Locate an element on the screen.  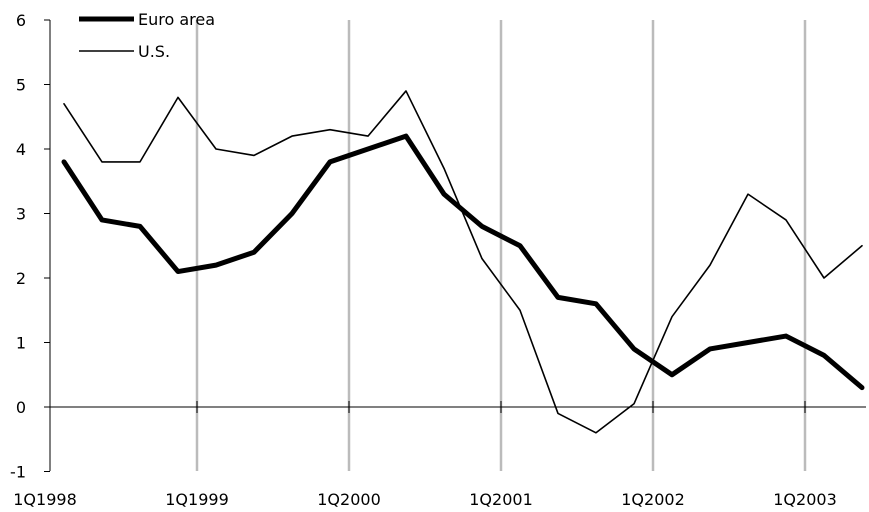
y-tick-label: 3 is located at coordinates (21, 214).